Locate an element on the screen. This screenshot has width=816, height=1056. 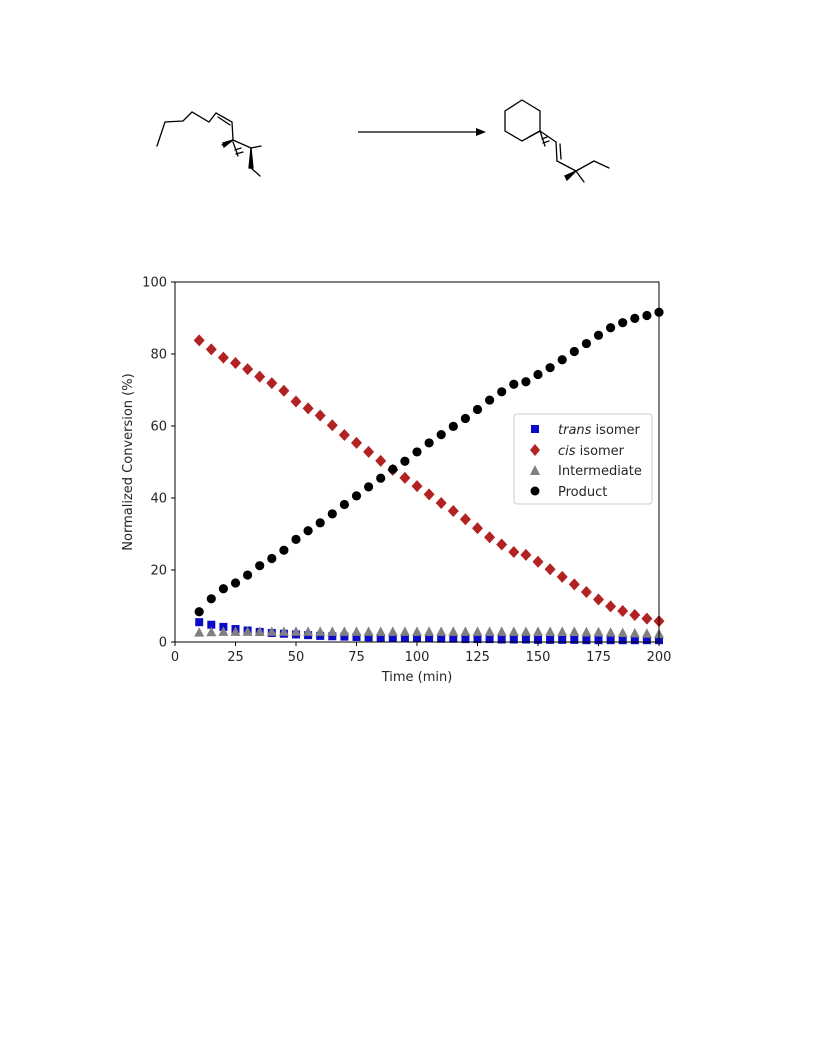
product-structure is located at coordinates (557, 141).